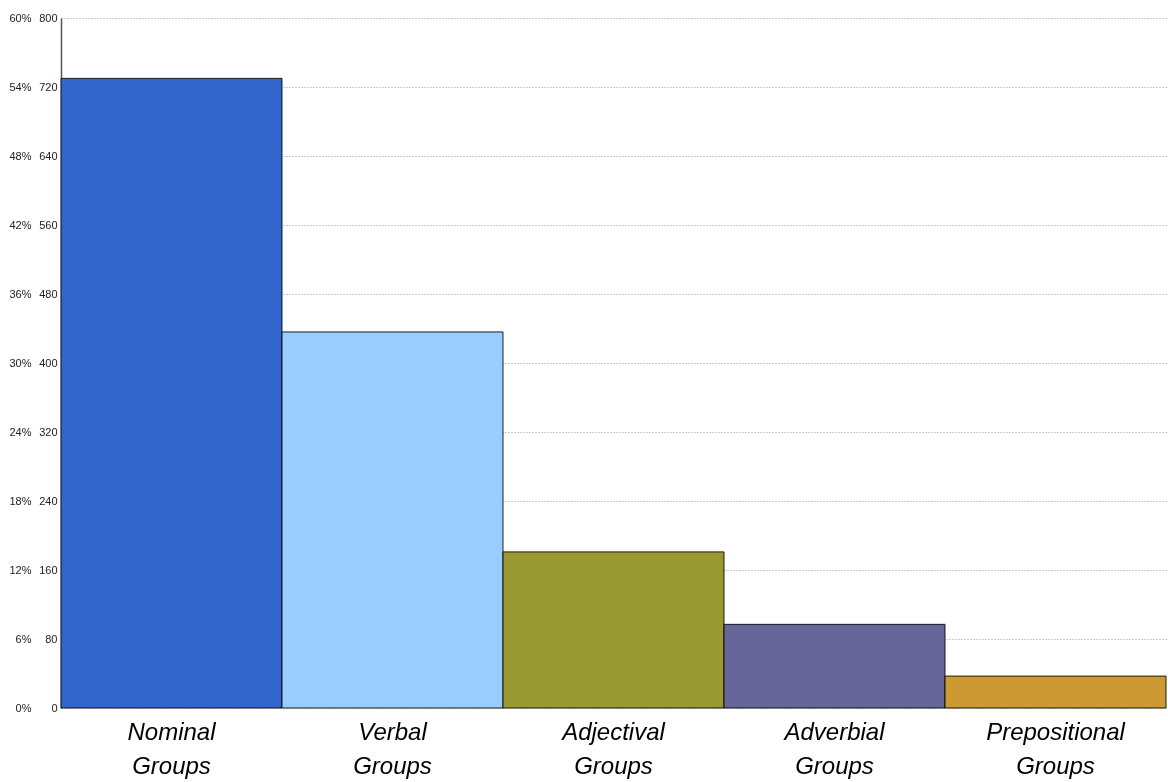  What do you see at coordinates (20, 362) in the screenshot?
I see `y2-tick-label: 30%` at bounding box center [20, 362].